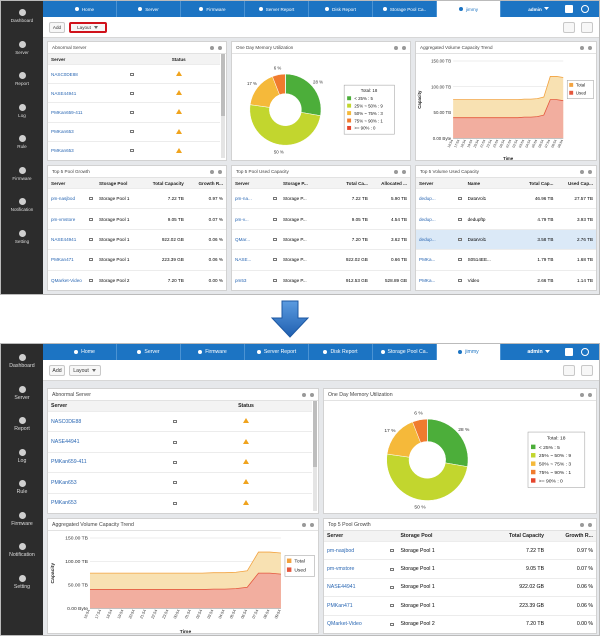 This screenshot has width=600, height=636. Describe the element at coordinates (469, 143) in the screenshot. I see `x-tick-label: 19:54` at that location.